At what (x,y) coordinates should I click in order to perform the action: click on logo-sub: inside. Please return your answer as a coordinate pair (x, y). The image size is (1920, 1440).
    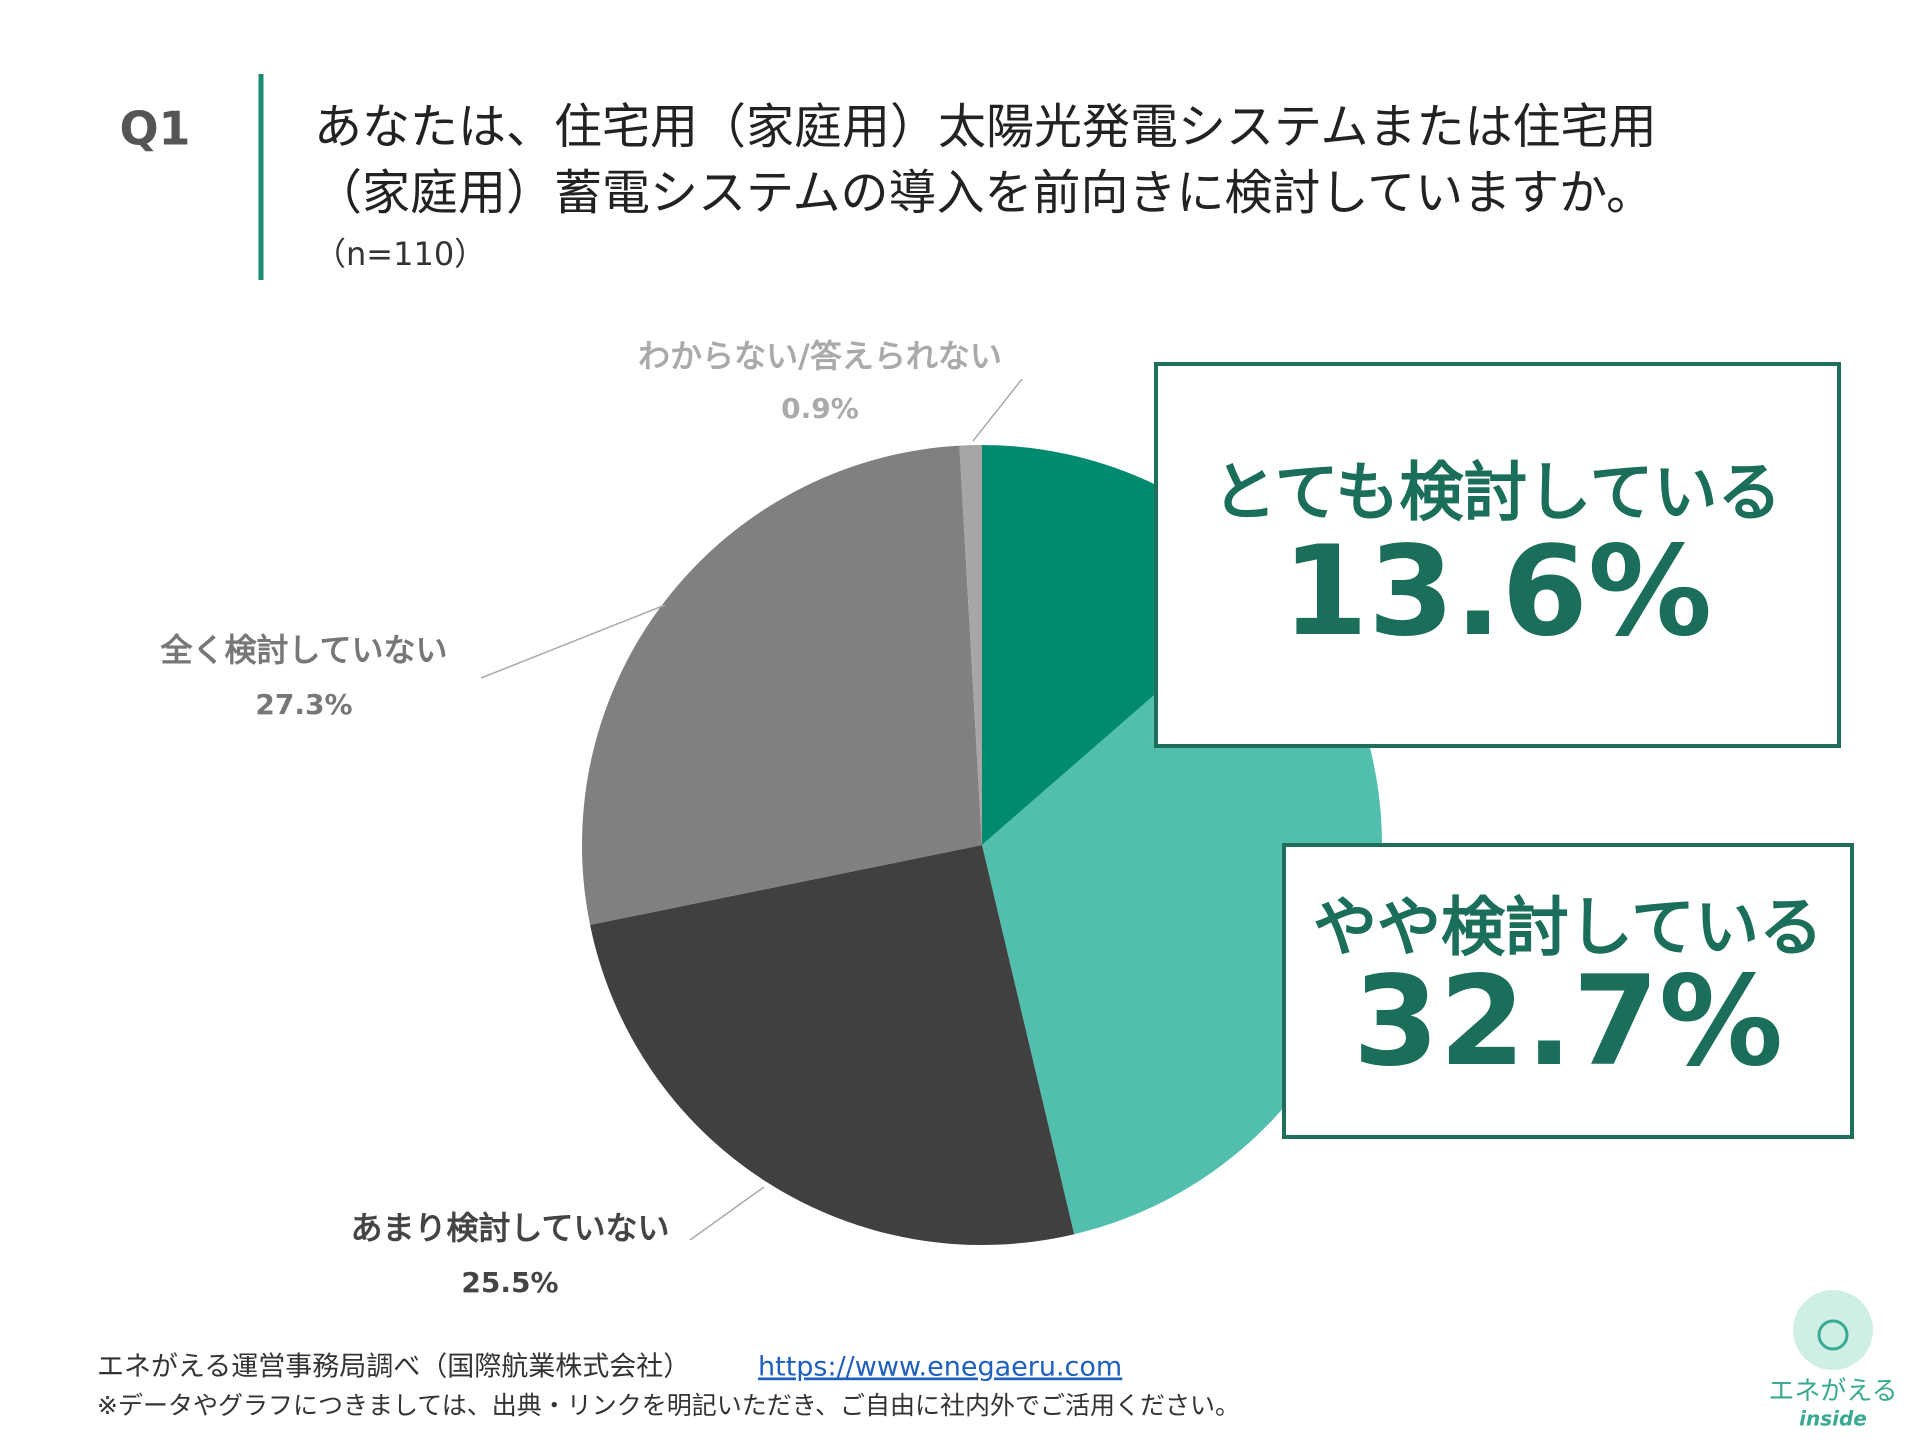
    Looking at the image, I should click on (1833, 1419).